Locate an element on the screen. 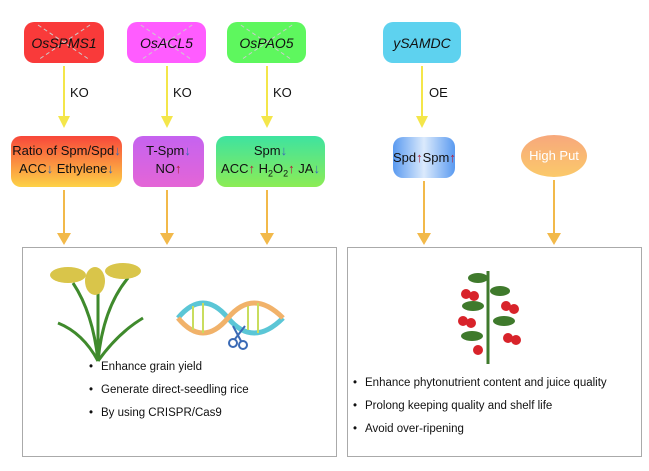 The image size is (649, 471). high-put-label: High Put is located at coordinates (554, 155).